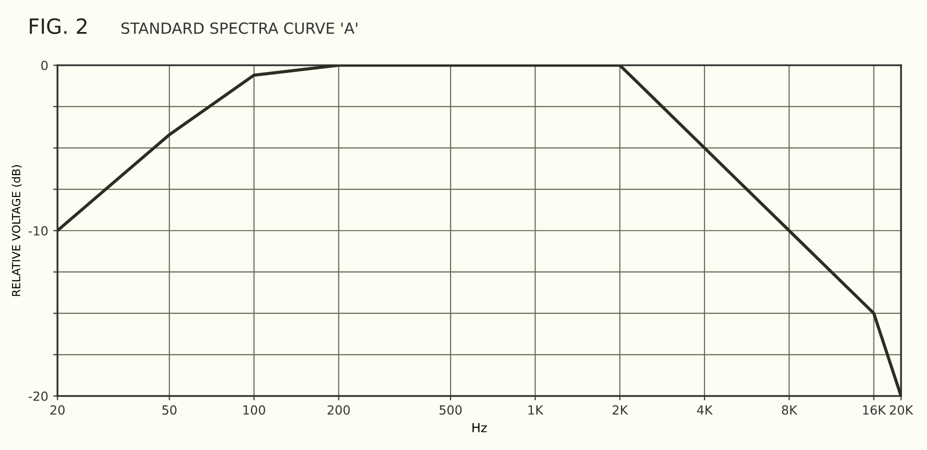 This screenshot has height=450, width=927. I want to click on x-tick-label: 20K, so click(902, 410).